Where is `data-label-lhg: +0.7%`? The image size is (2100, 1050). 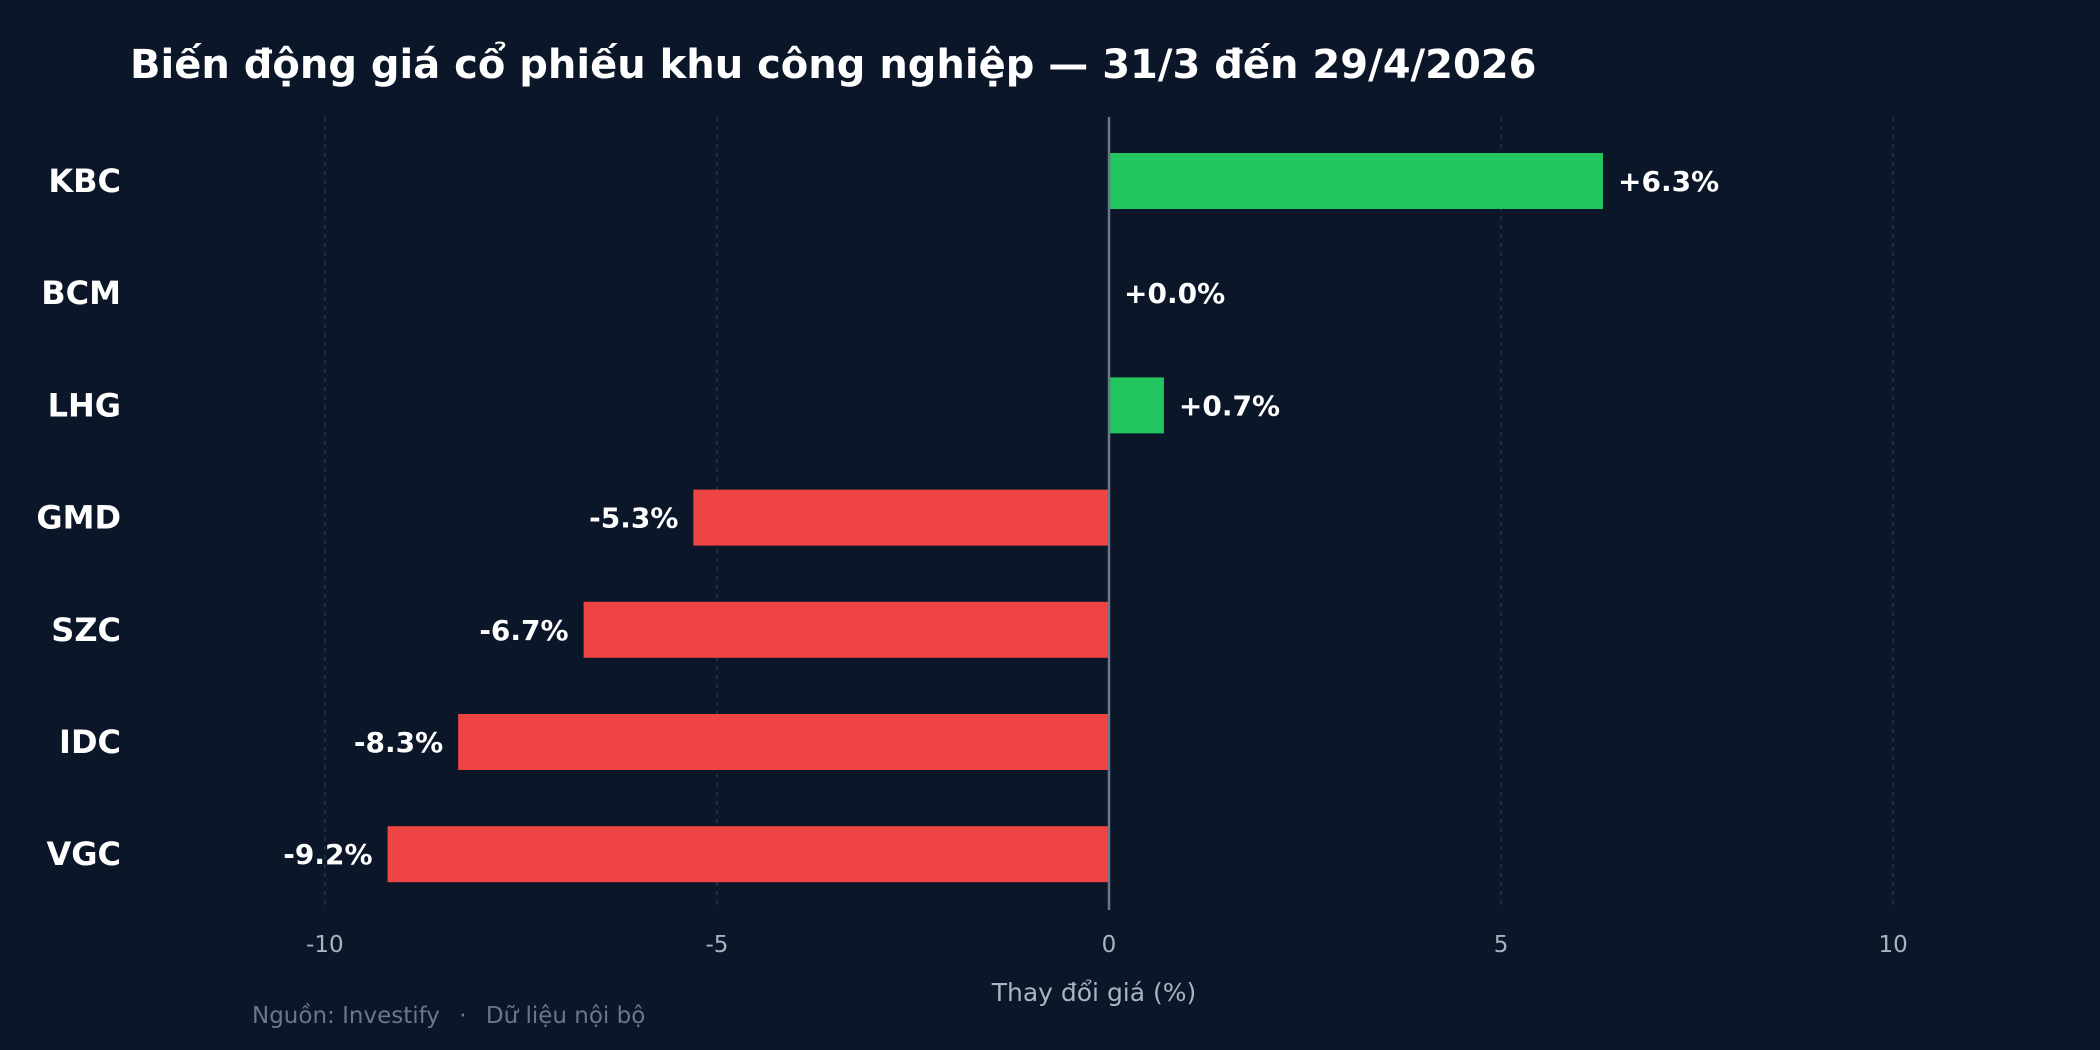
data-label-lhg: +0.7% is located at coordinates (1229, 405).